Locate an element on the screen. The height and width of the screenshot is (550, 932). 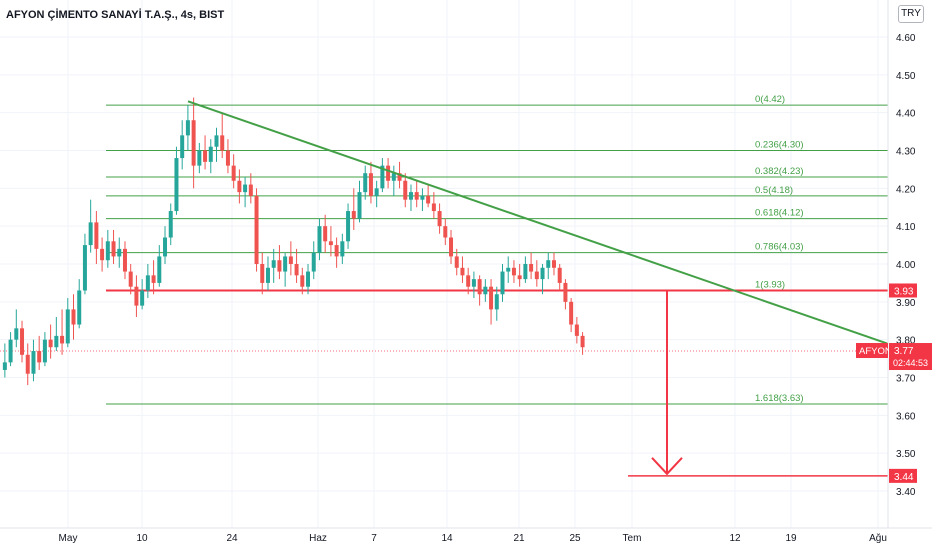
price-tag-label: 3.44 is located at coordinates (904, 477).